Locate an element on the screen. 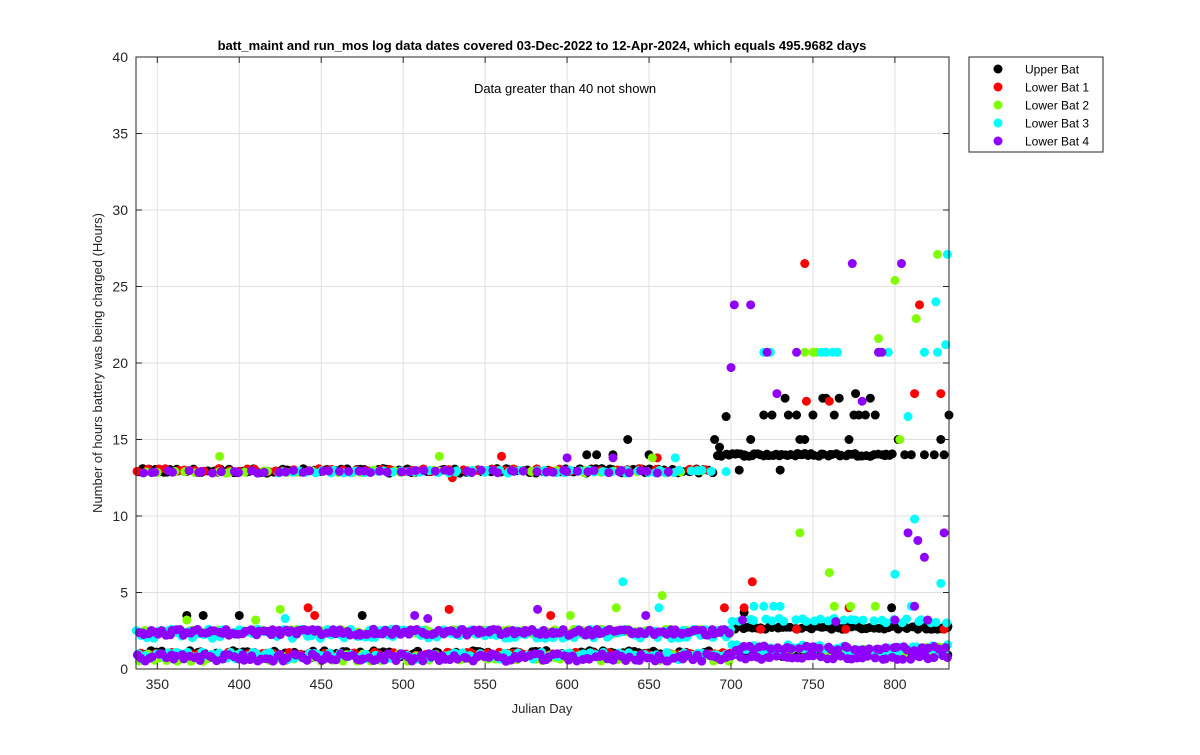 The image size is (1200, 755). y-tick-label: 25 is located at coordinates (120, 287).